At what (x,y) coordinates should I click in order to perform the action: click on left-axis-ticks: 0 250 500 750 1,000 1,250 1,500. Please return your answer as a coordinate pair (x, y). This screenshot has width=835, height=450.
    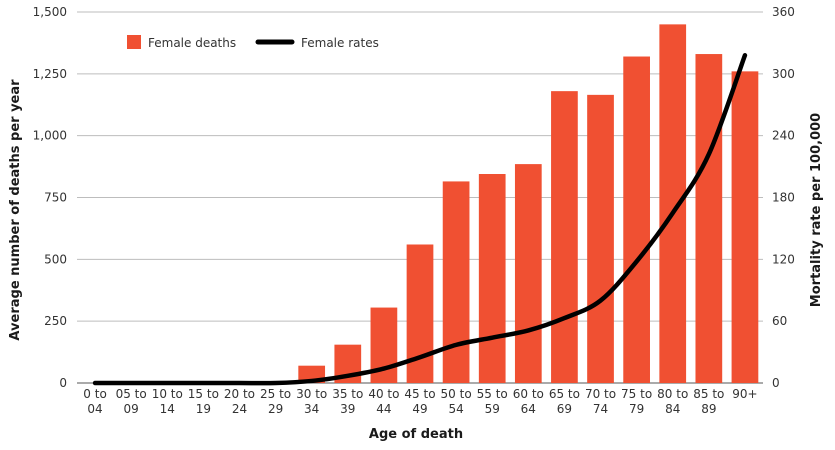
    Looking at the image, I should click on (50, 197).